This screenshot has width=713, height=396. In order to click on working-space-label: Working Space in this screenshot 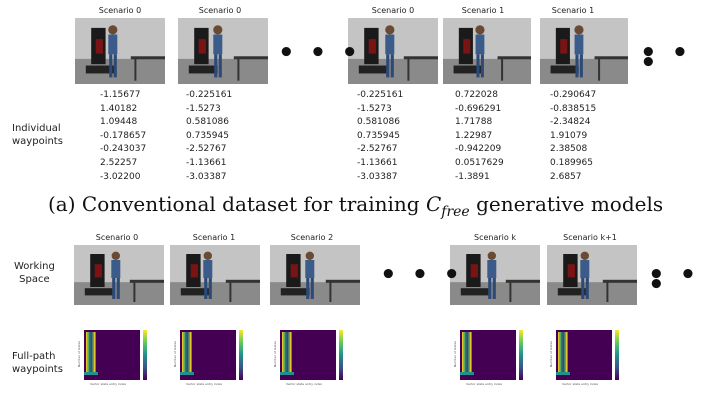, I will do `click(34, 273)`.